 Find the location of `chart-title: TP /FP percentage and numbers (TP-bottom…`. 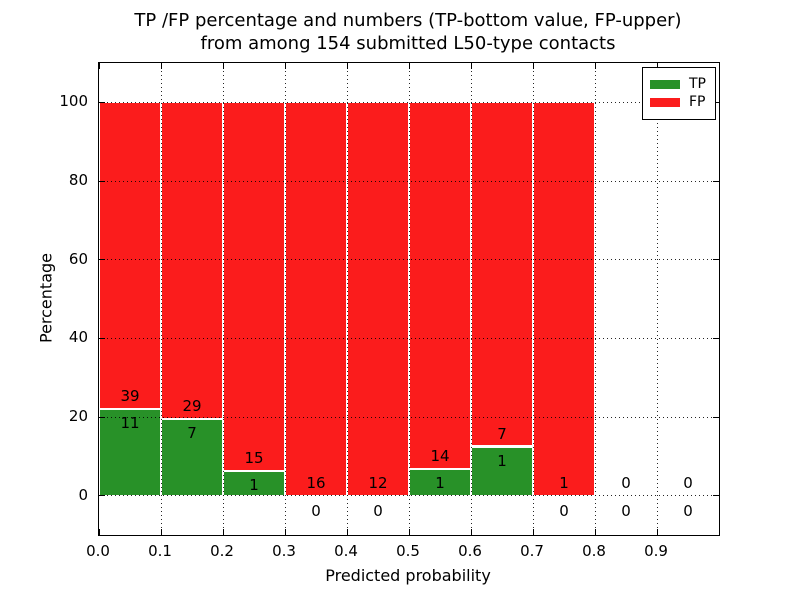

chart-title: TP /FP percentage and numbers (TP-bottom… is located at coordinates (408, 32).